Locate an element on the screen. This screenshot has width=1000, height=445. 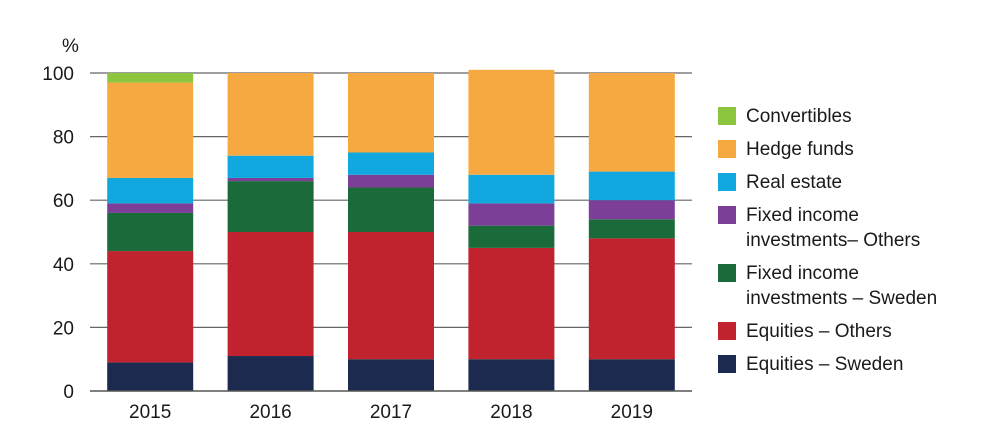
x-tick-labels: 2015 2016 2017 2018 2019 is located at coordinates (391, 412).